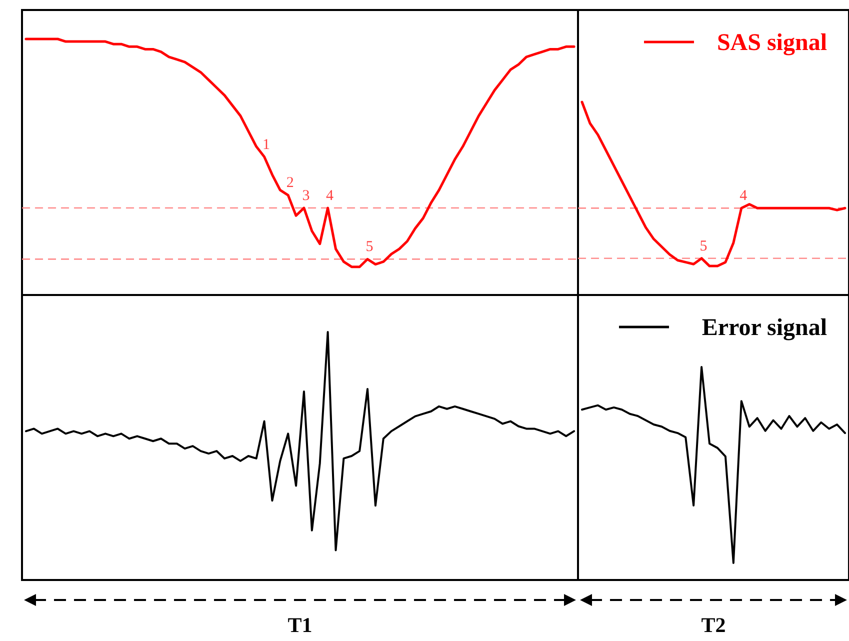 Image resolution: width=849 pixels, height=641 pixels. Describe the element at coordinates (290, 183) in the screenshot. I see `annotation: 2` at that location.